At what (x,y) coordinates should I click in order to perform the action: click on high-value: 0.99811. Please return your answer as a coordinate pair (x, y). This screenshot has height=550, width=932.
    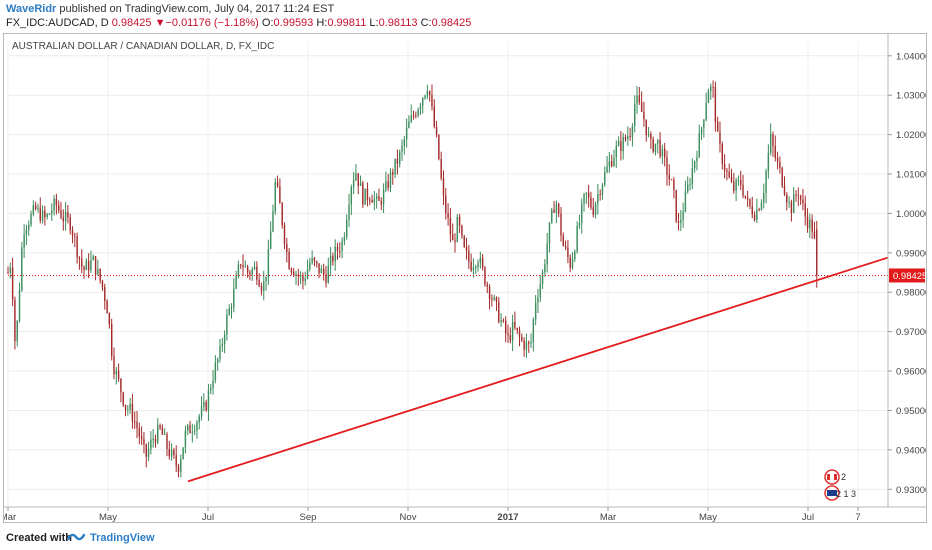
    Looking at the image, I should click on (347, 23).